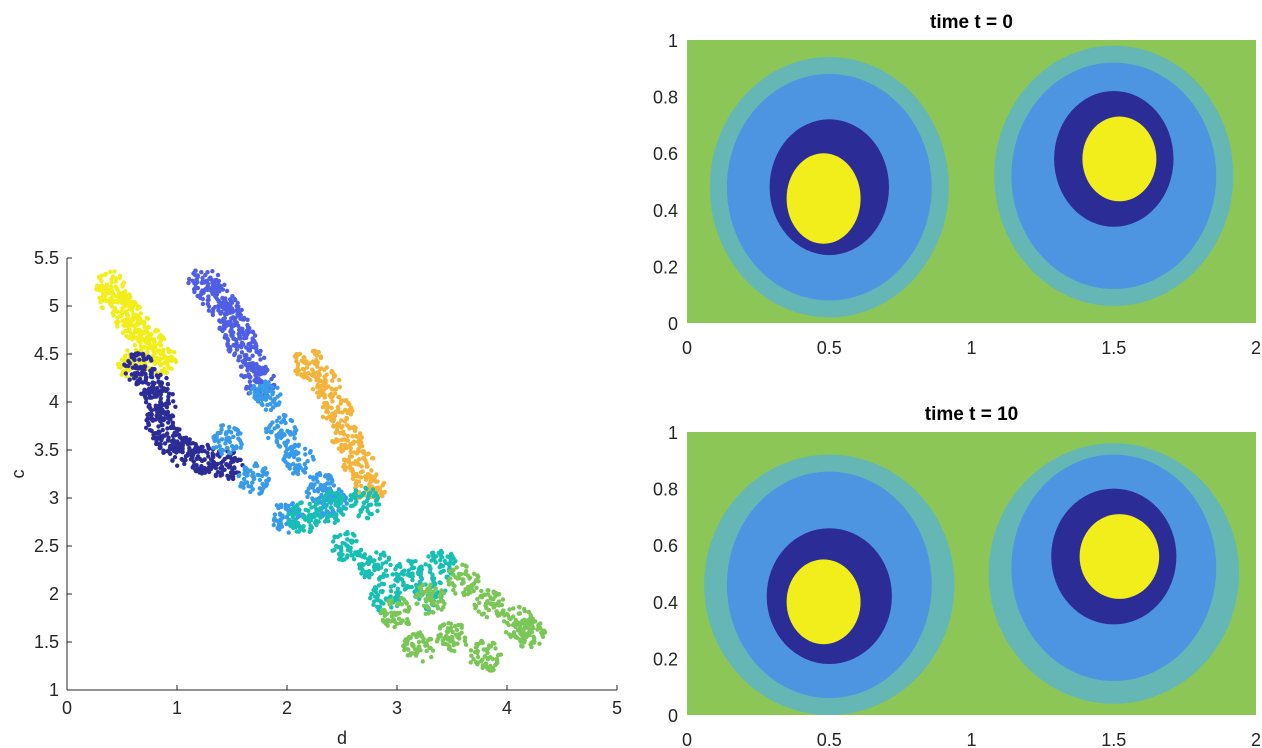  Describe the element at coordinates (665, 603) in the screenshot. I see `y-tick-label: 0.4` at that location.